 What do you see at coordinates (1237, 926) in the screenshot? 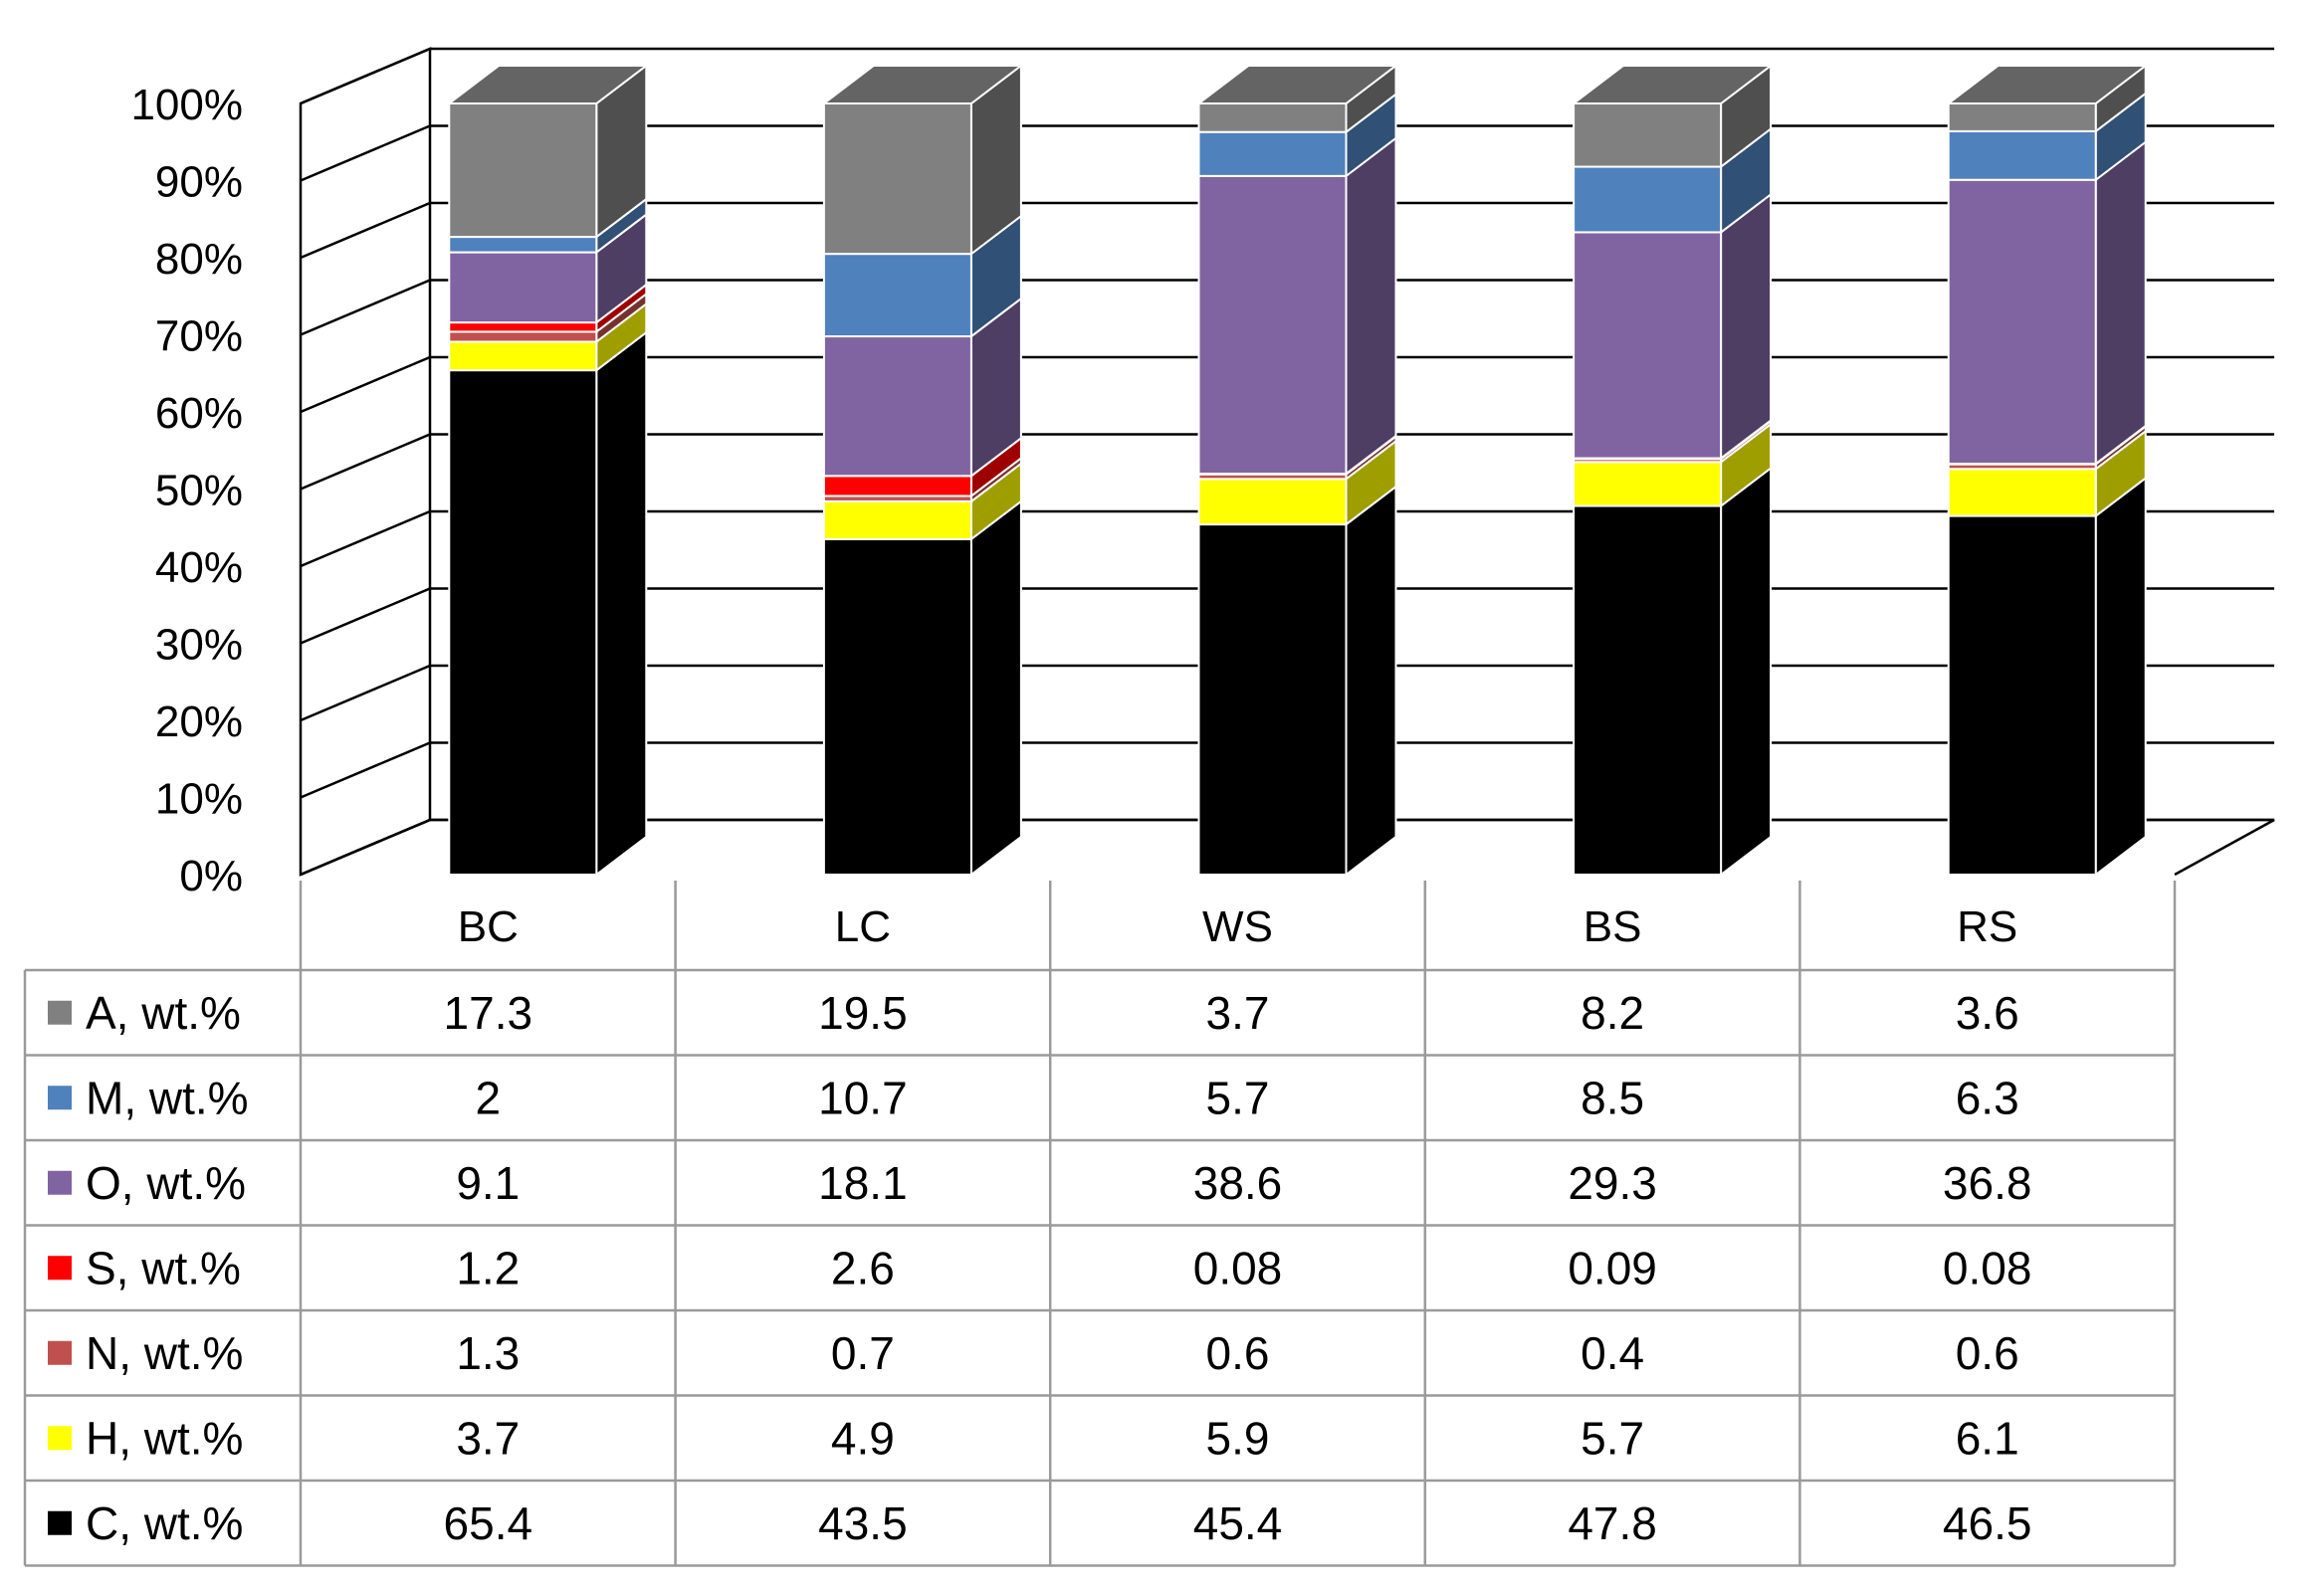
I see `x-category-label: WS` at bounding box center [1237, 926].